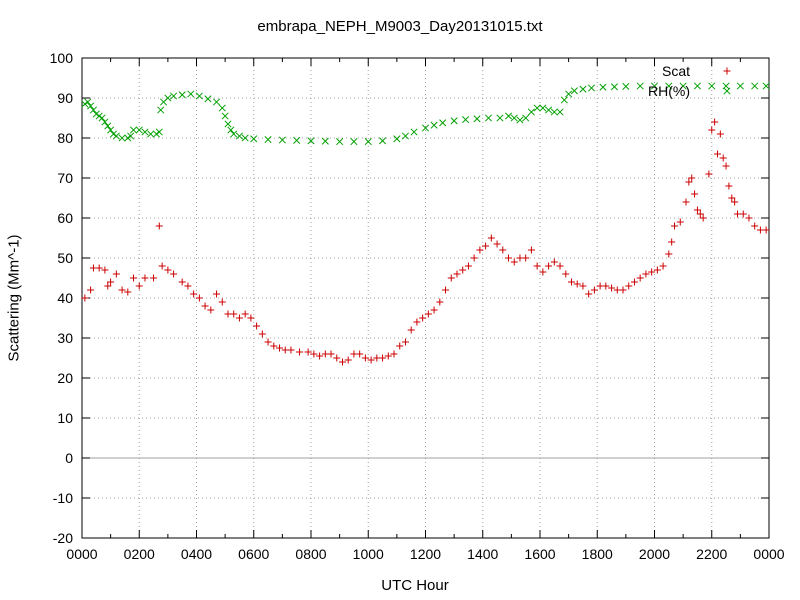 This screenshot has height=600, width=800. What do you see at coordinates (597, 554) in the screenshot?
I see `x-tick-label: 1800` at bounding box center [597, 554].